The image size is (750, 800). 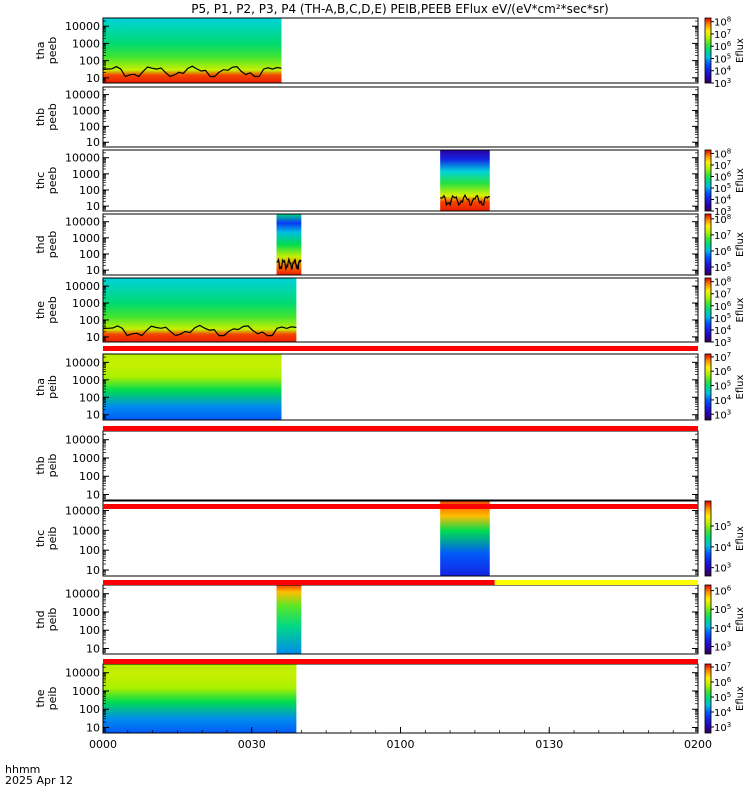 I want to click on y-axis-label-tha-peib-1: peib, so click(x=52, y=387).